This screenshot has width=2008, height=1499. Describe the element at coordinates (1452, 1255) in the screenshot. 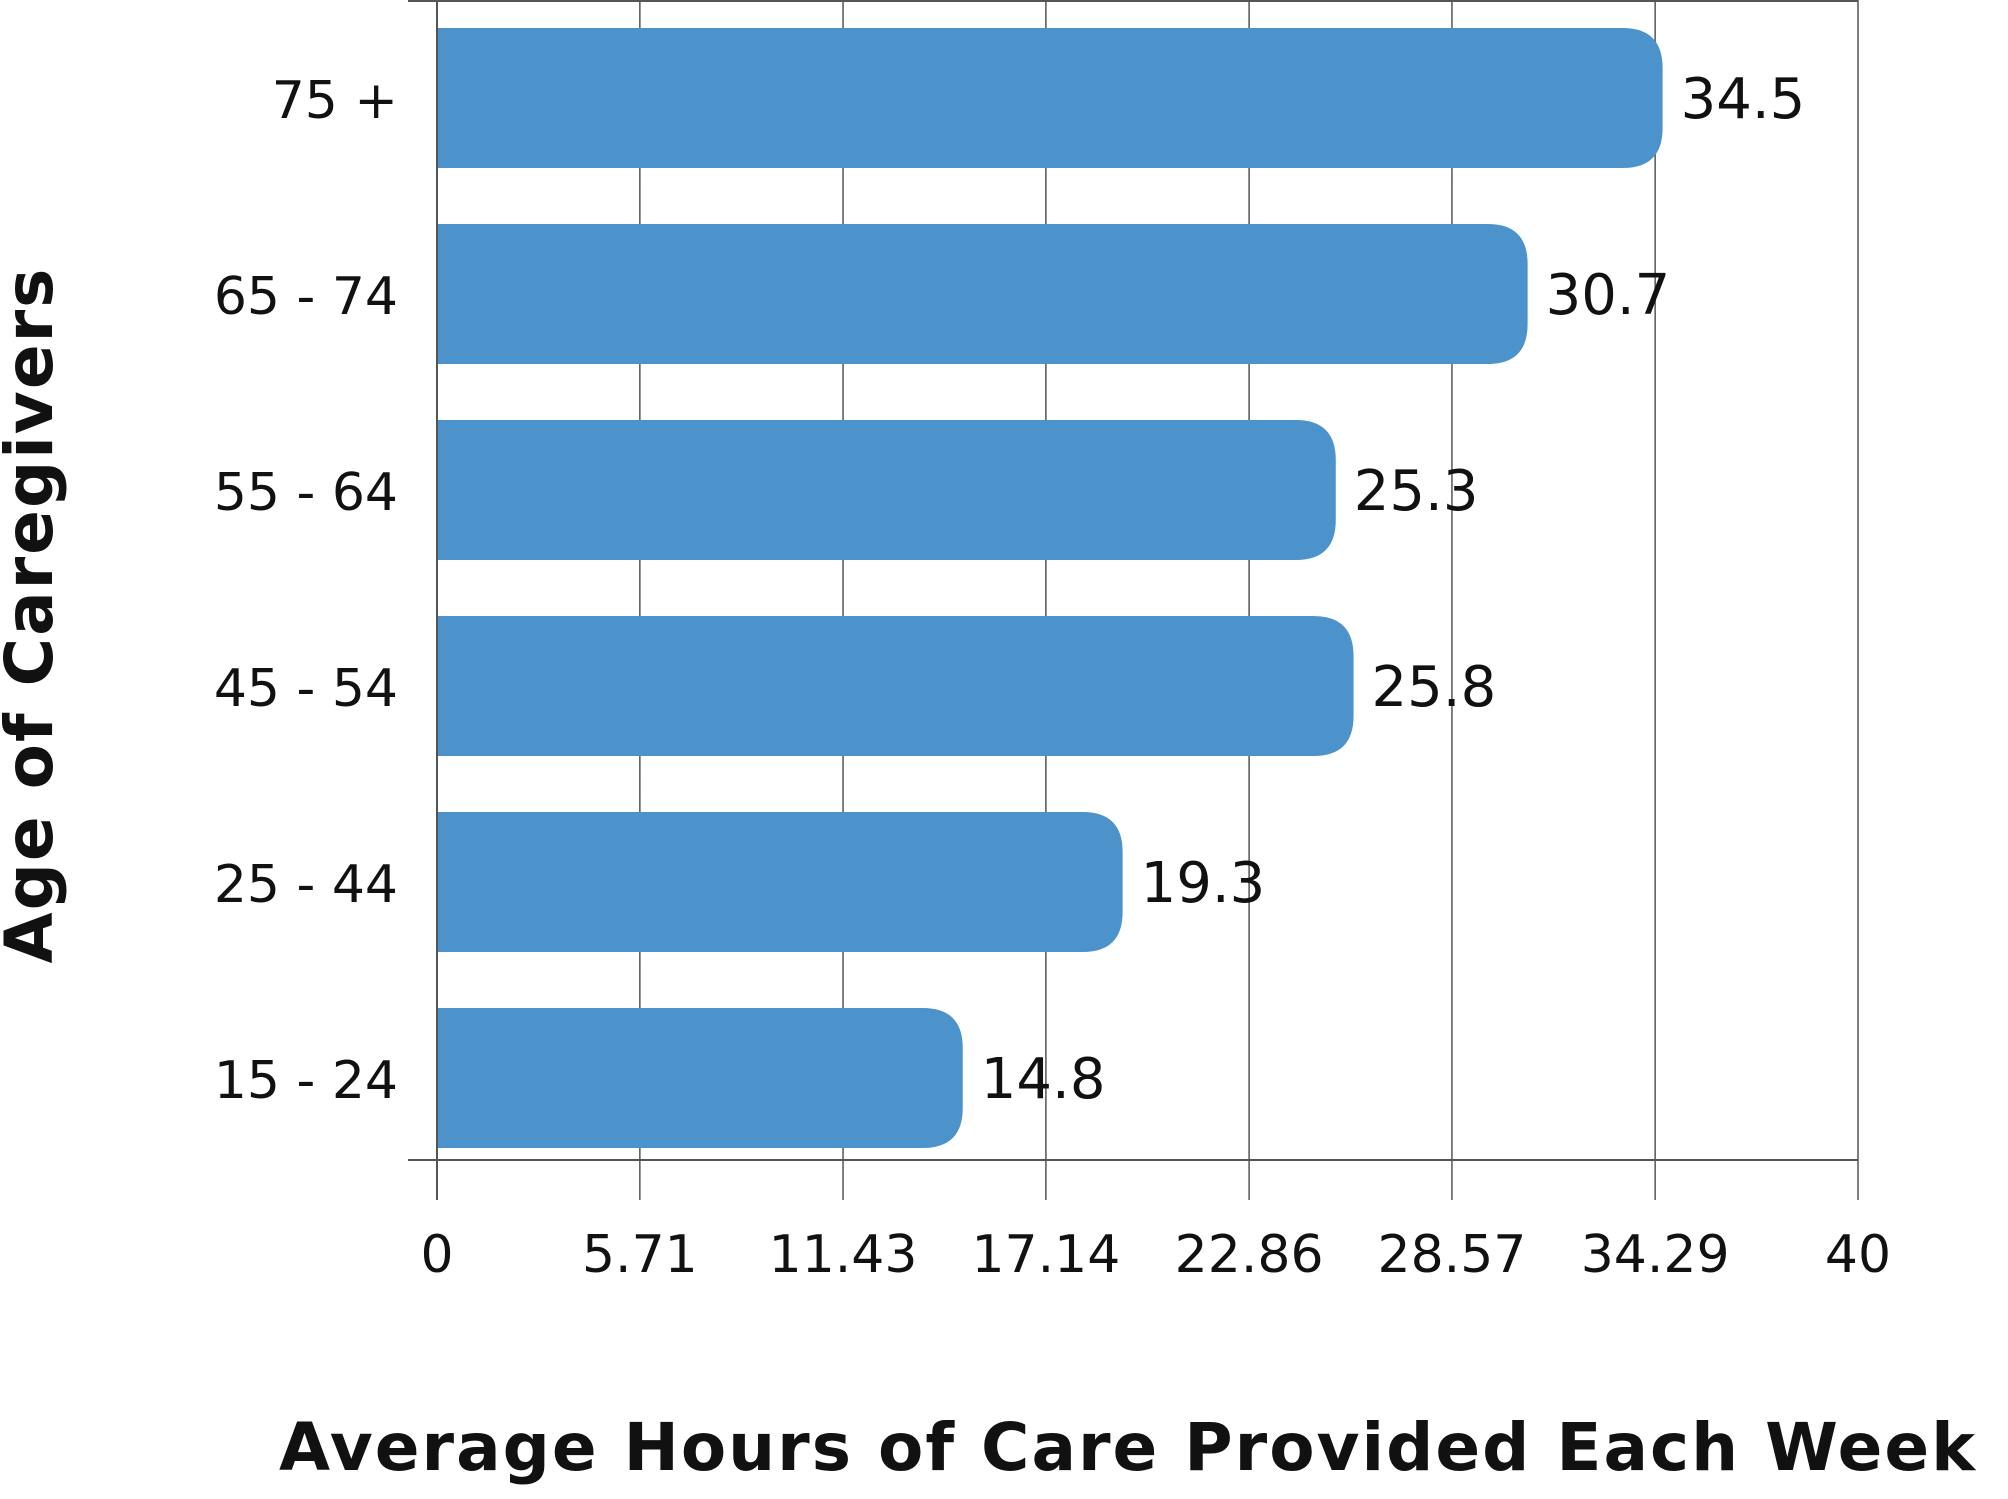

I see `x-tick-label: 28.57` at that location.